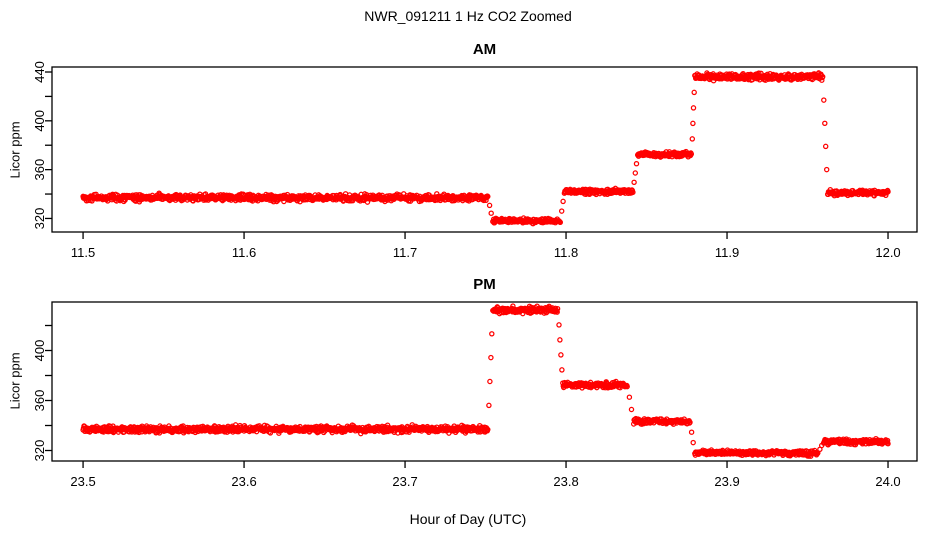 The width and height of the screenshot is (936, 540). I want to click on x-tick-label: 12.0, so click(887, 252).